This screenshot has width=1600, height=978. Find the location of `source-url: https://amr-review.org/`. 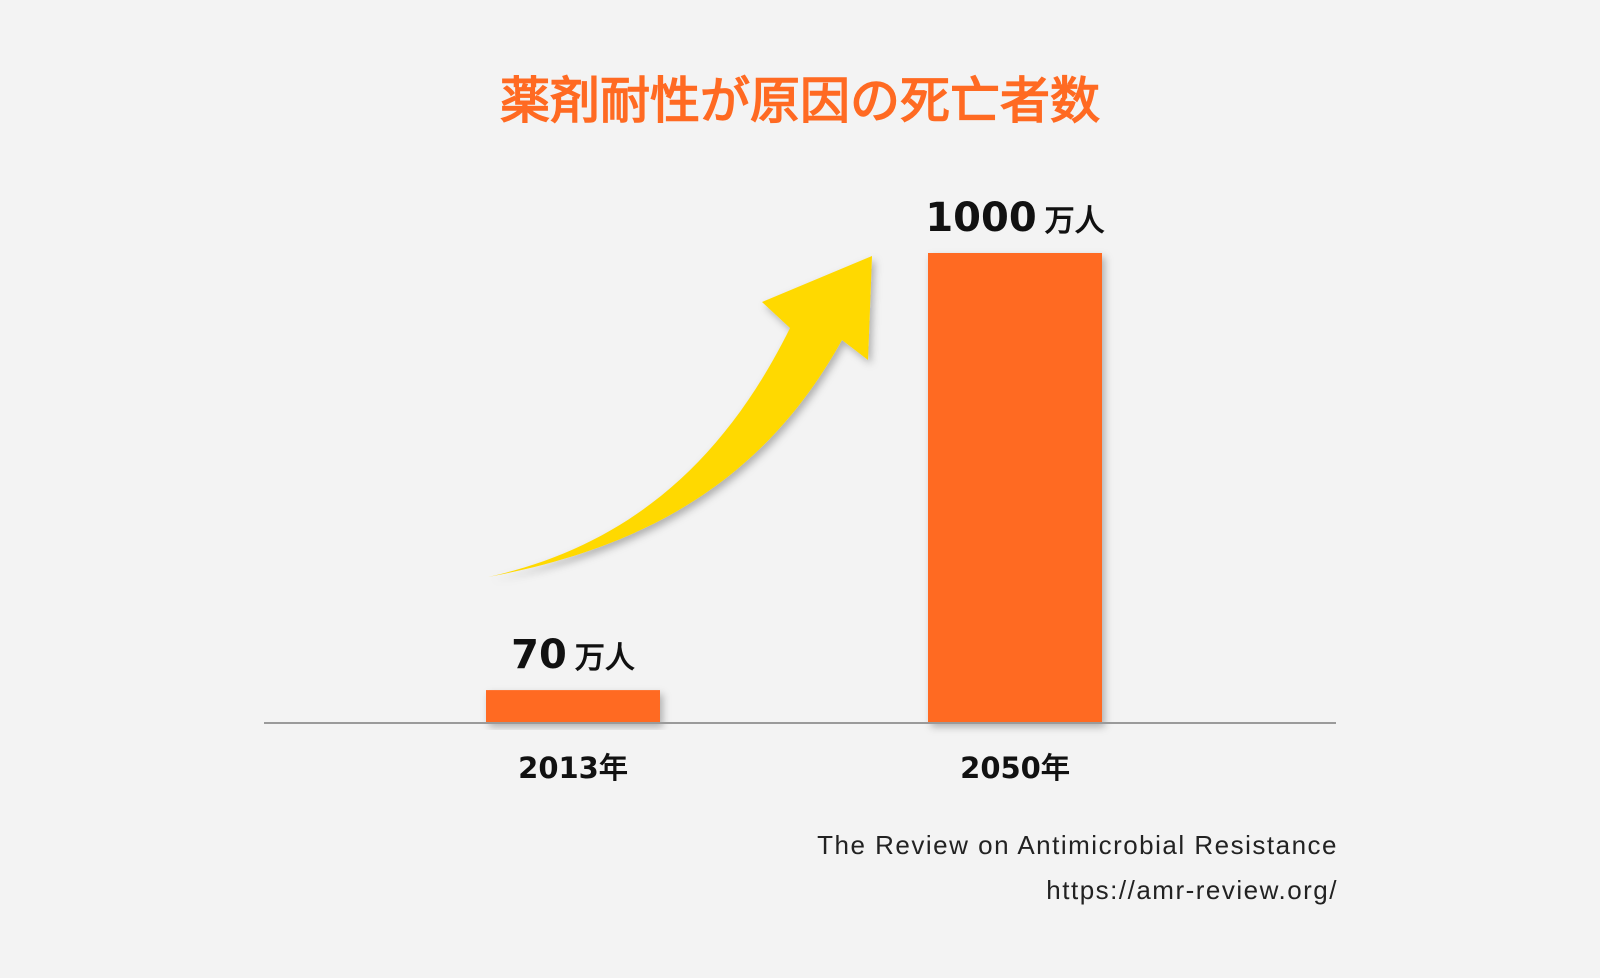

source-url: https://amr-review.org/ is located at coordinates (1192, 890).